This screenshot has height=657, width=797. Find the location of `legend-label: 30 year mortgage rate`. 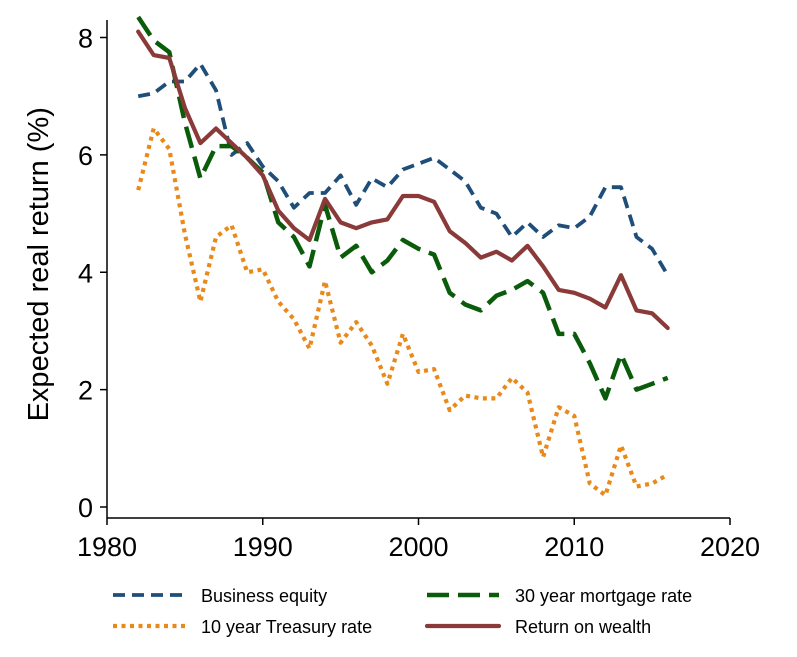

legend-label: 30 year mortgage rate is located at coordinates (603, 596).